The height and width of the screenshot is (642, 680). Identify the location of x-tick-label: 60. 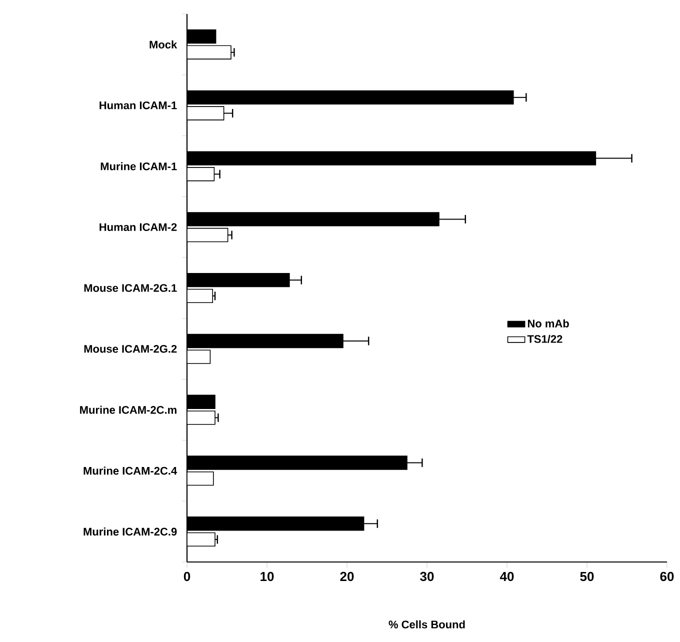
(667, 577).